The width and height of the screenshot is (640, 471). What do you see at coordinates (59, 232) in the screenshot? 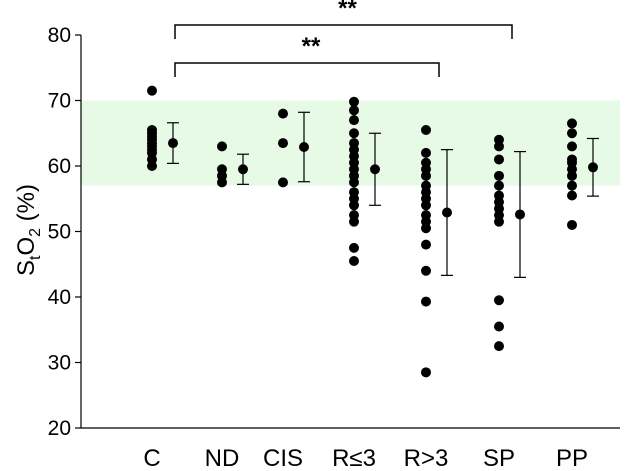
I see `y-tick-label: 50` at bounding box center [59, 232].